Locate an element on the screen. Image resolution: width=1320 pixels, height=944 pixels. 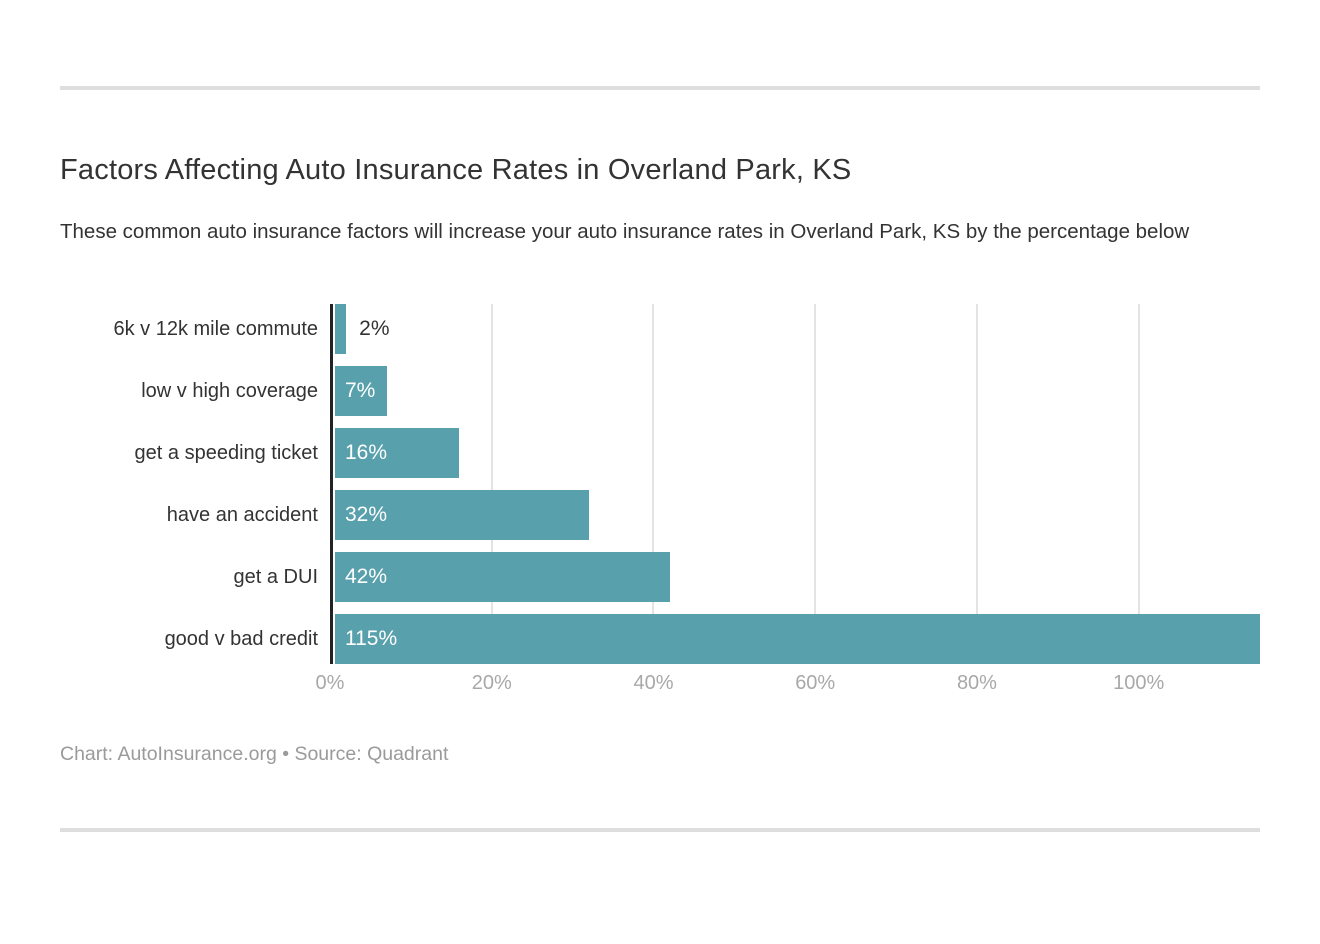
x-tick-label: 60% is located at coordinates (815, 683).